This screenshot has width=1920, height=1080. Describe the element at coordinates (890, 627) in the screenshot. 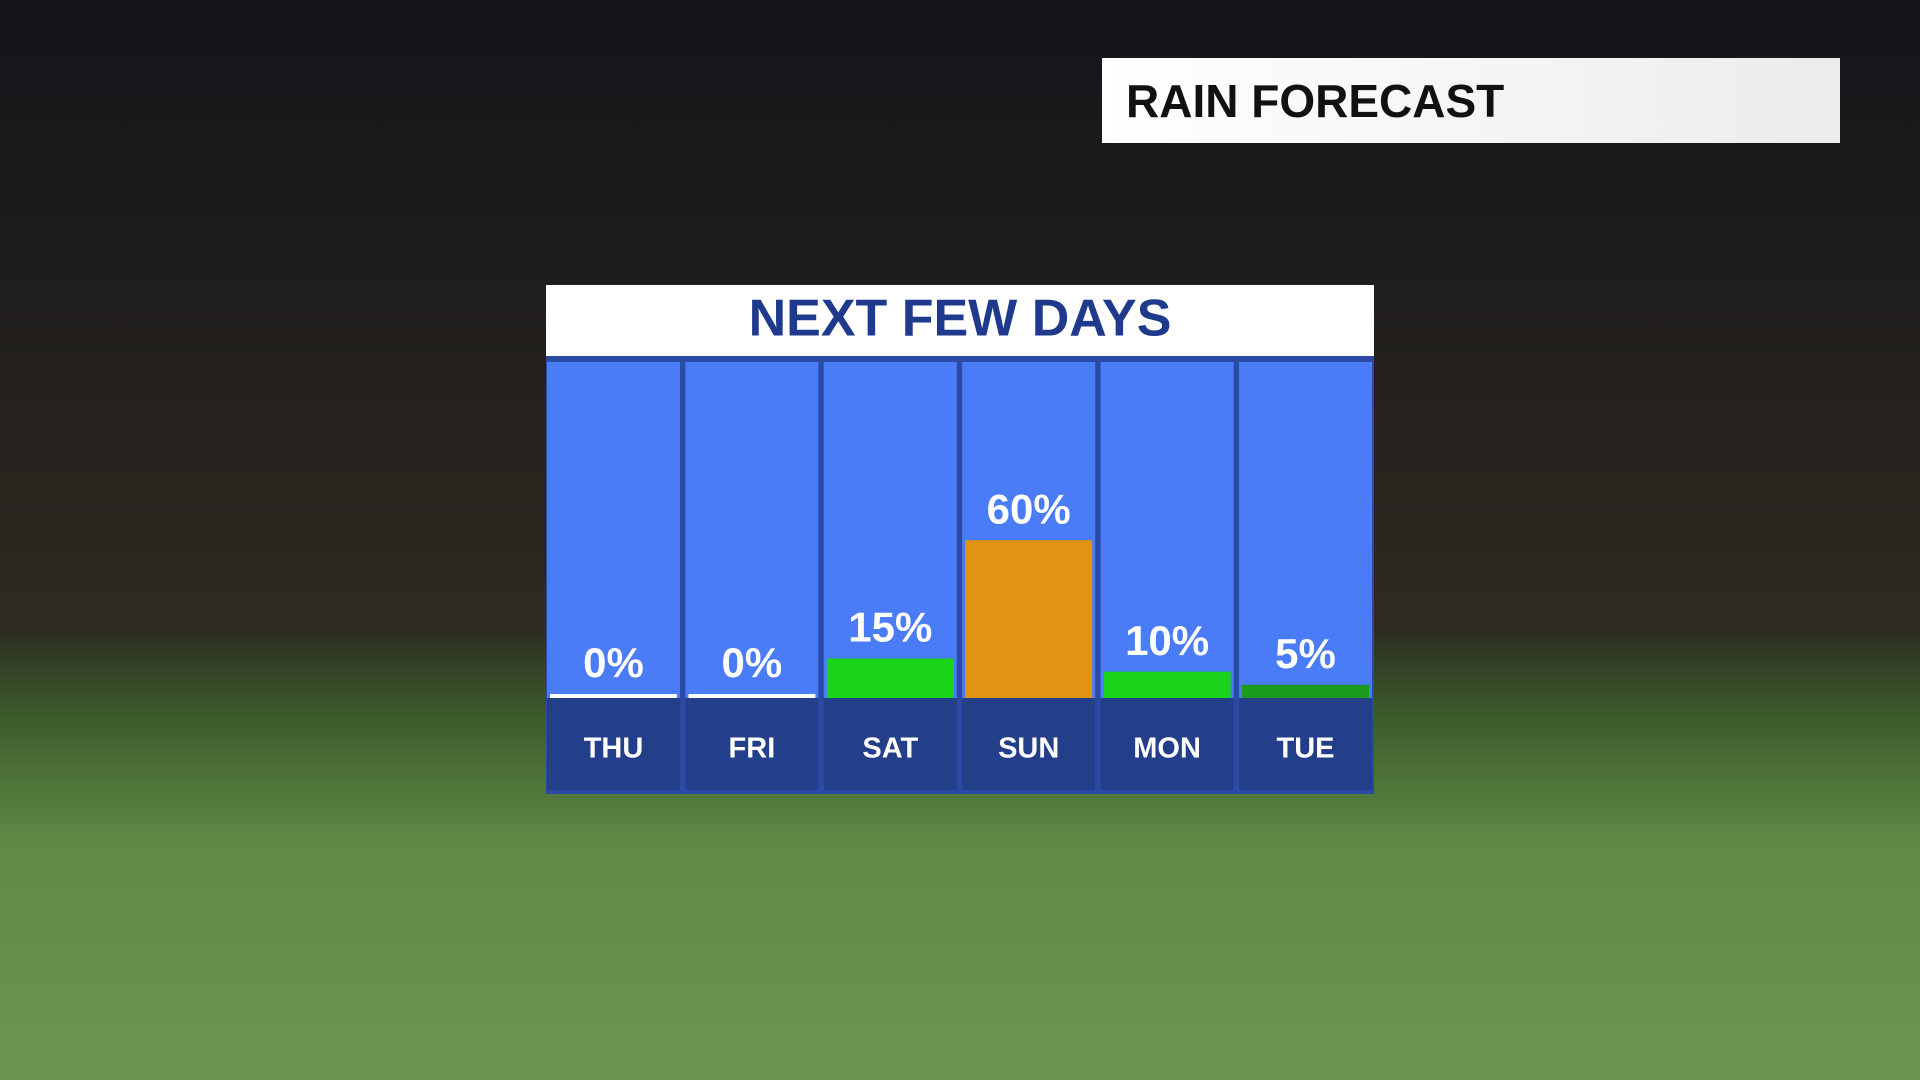

I see `value-label: 15%` at that location.